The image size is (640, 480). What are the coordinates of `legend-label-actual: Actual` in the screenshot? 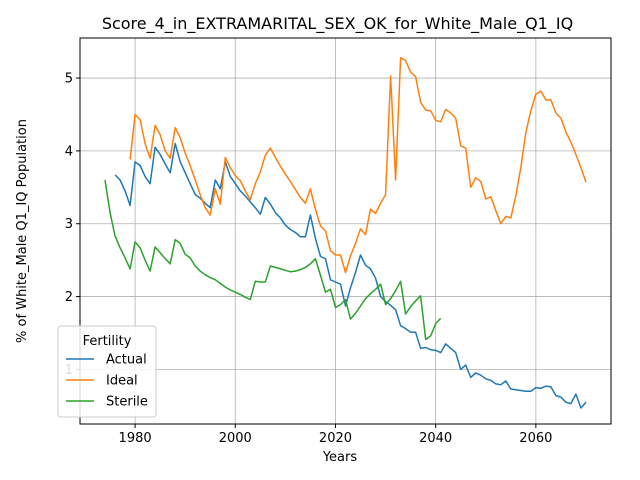 It's located at (126, 360).